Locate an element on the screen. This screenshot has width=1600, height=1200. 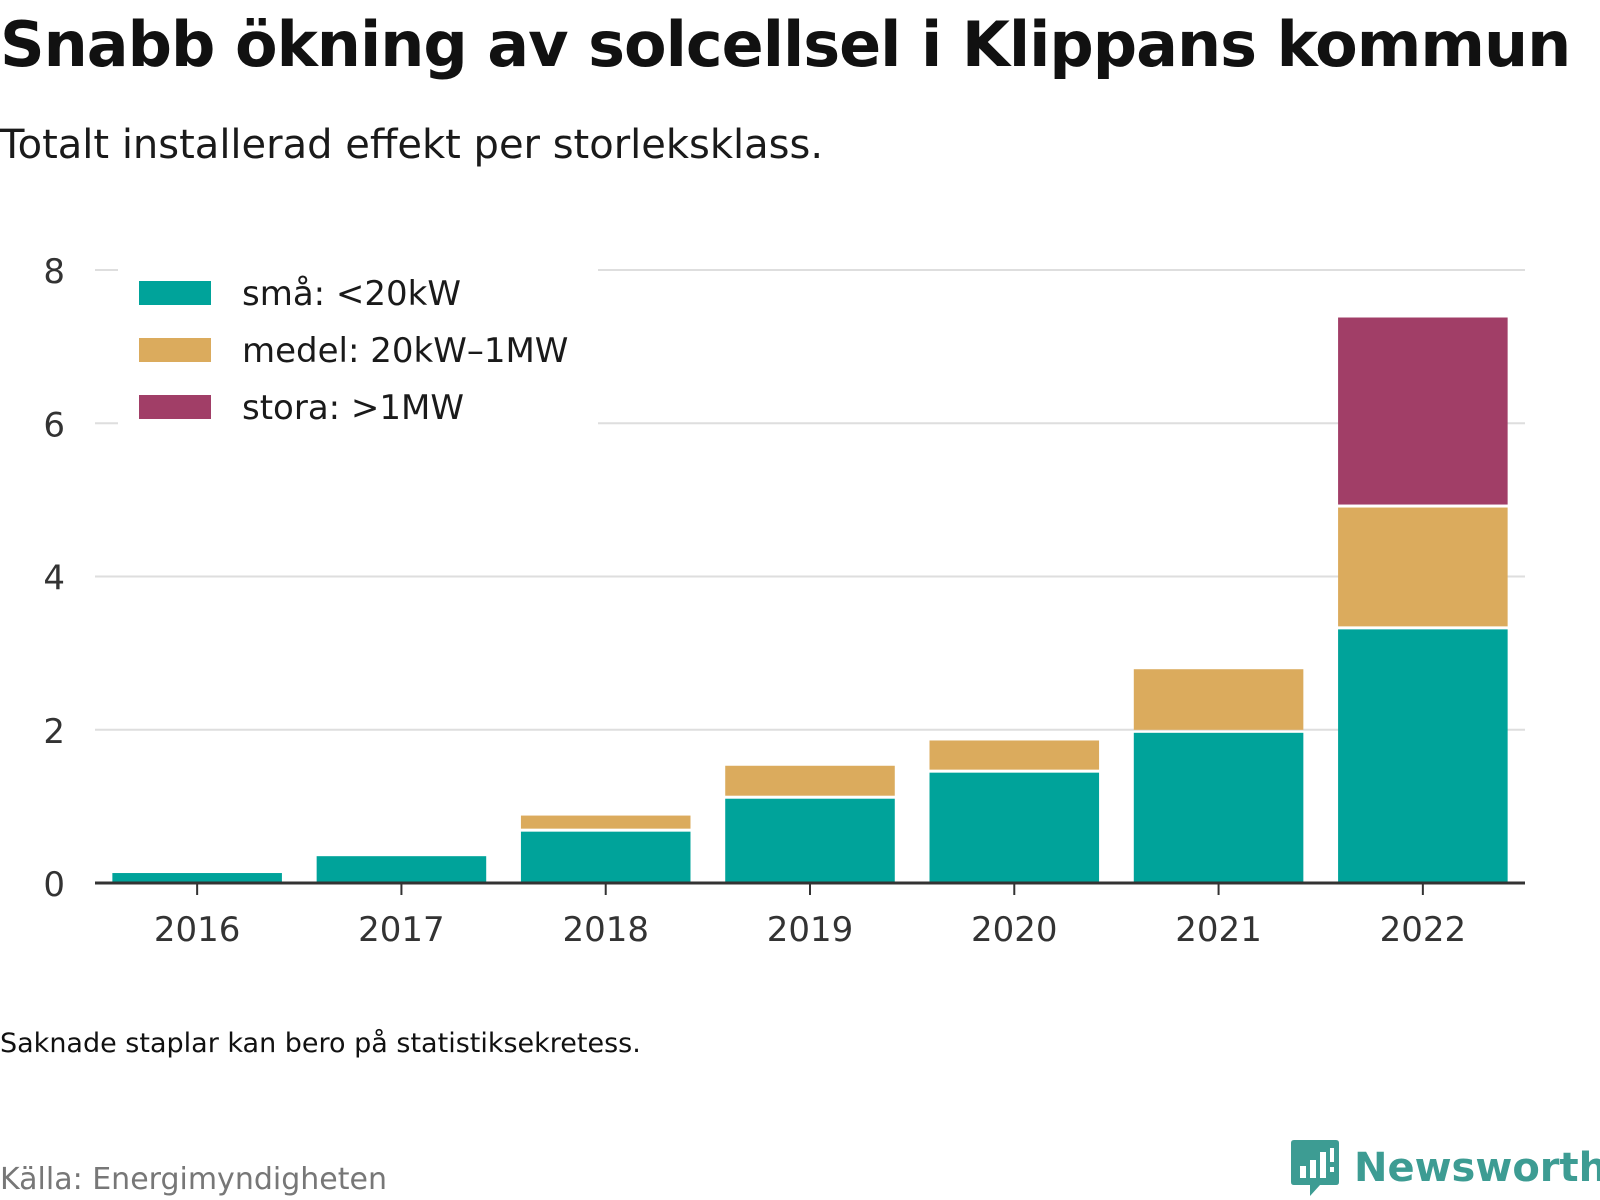
brand-logo: Newsworthy is located at coordinates (1445, 1168).